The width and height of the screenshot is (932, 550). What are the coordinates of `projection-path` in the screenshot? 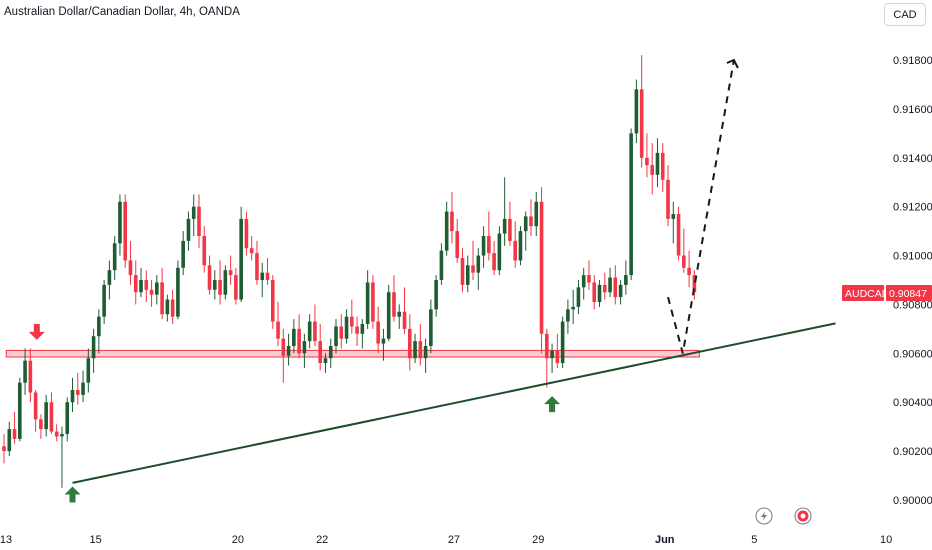 It's located at (701, 206).